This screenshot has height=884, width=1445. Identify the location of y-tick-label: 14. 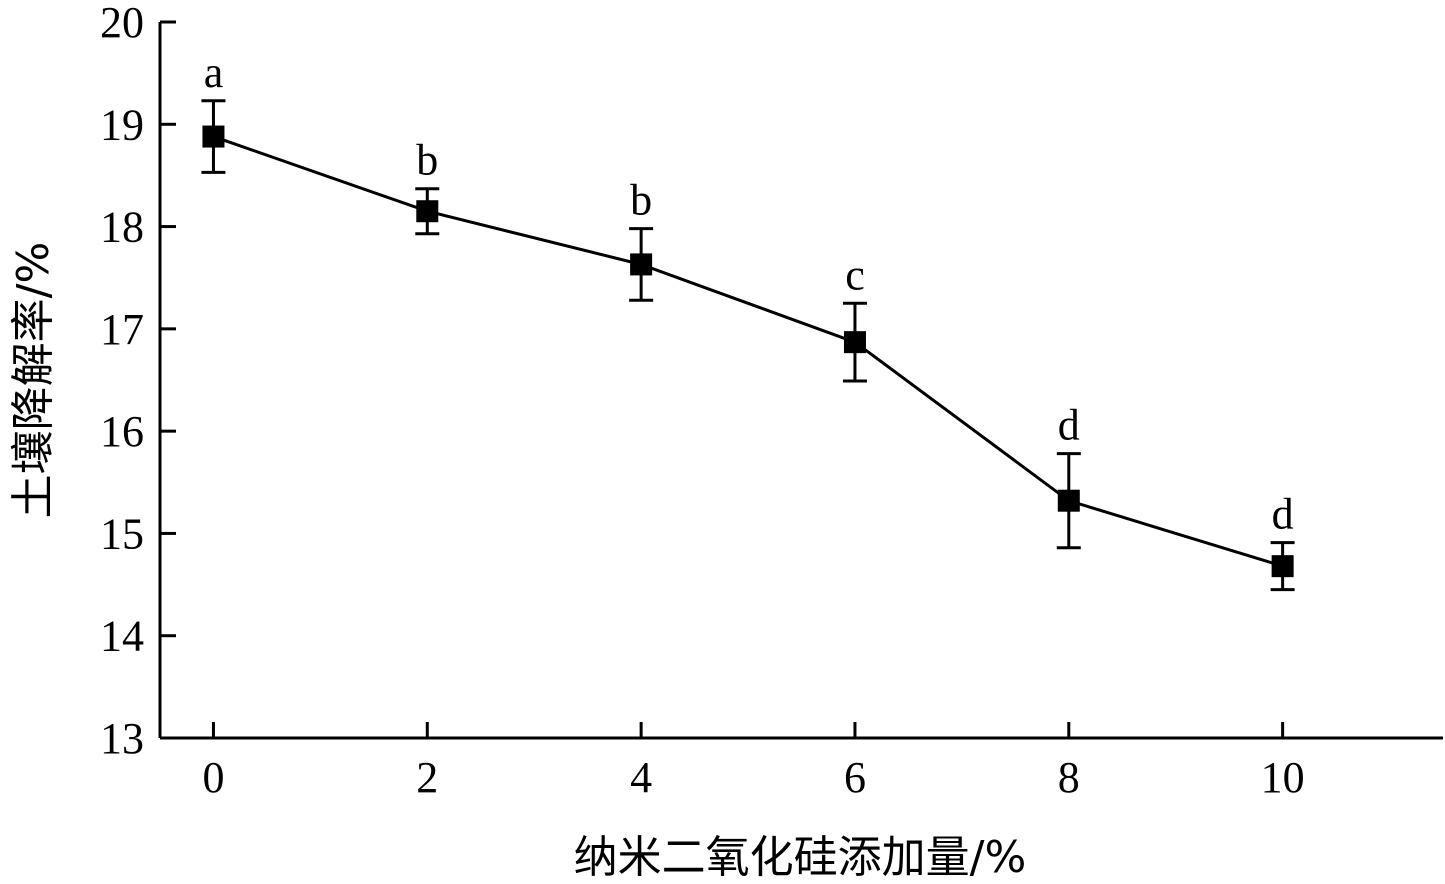
(122, 636).